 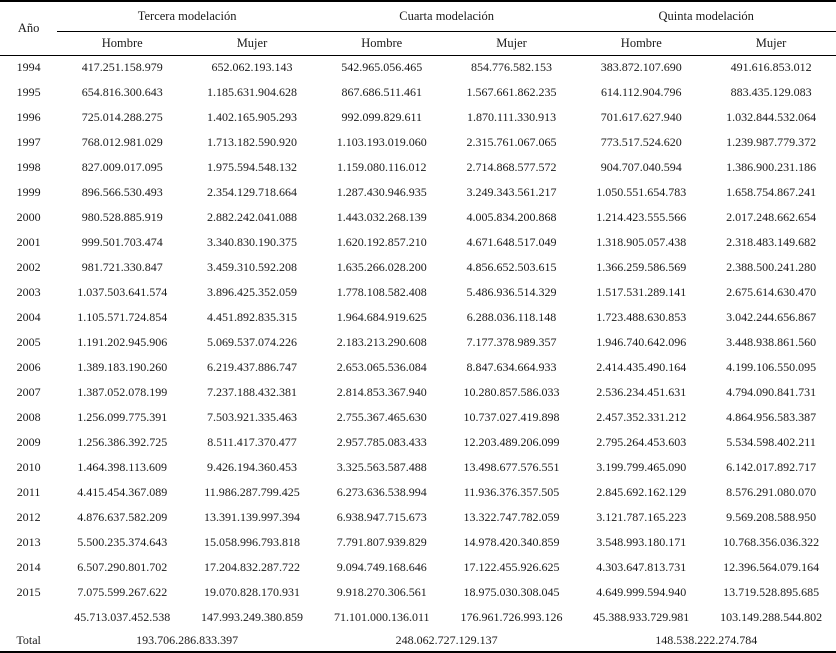 I want to click on value-cell: 6.273.636.538.994, so click(x=381, y=492).